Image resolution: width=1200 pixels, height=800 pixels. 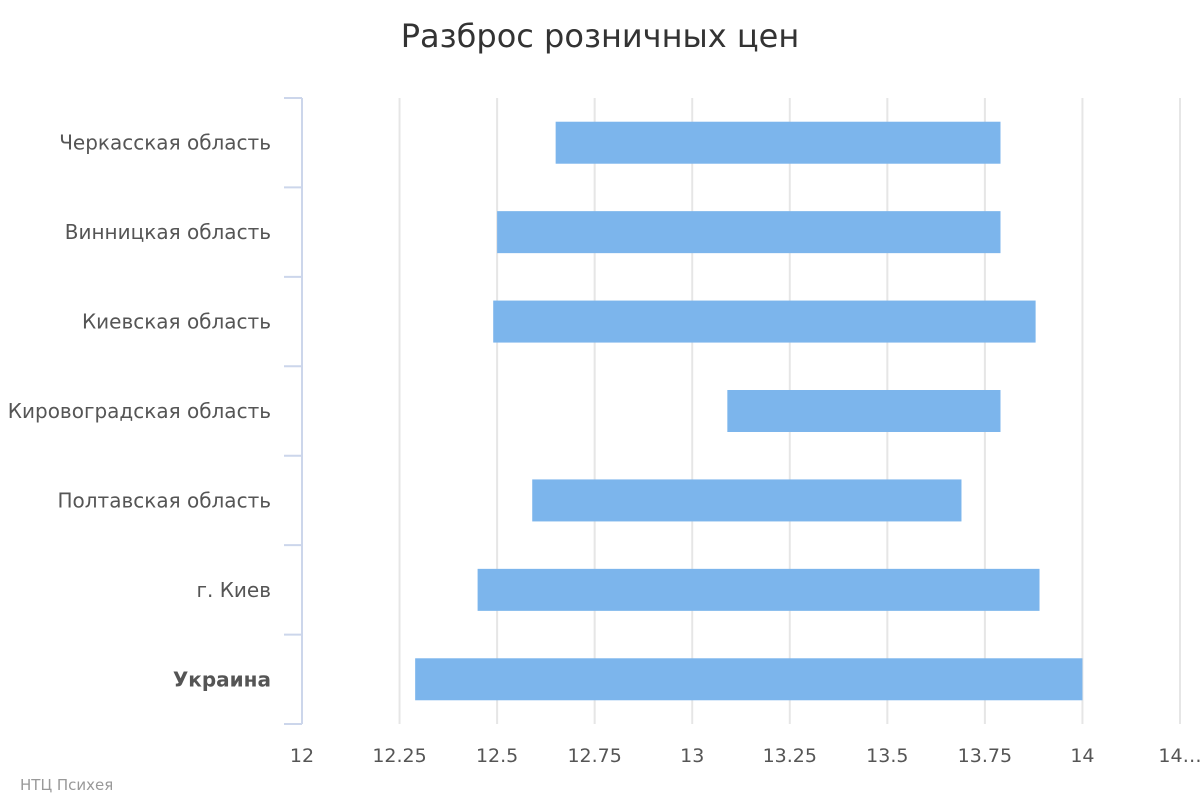 I want to click on x-tick-label: 12.5, so click(x=497, y=756).